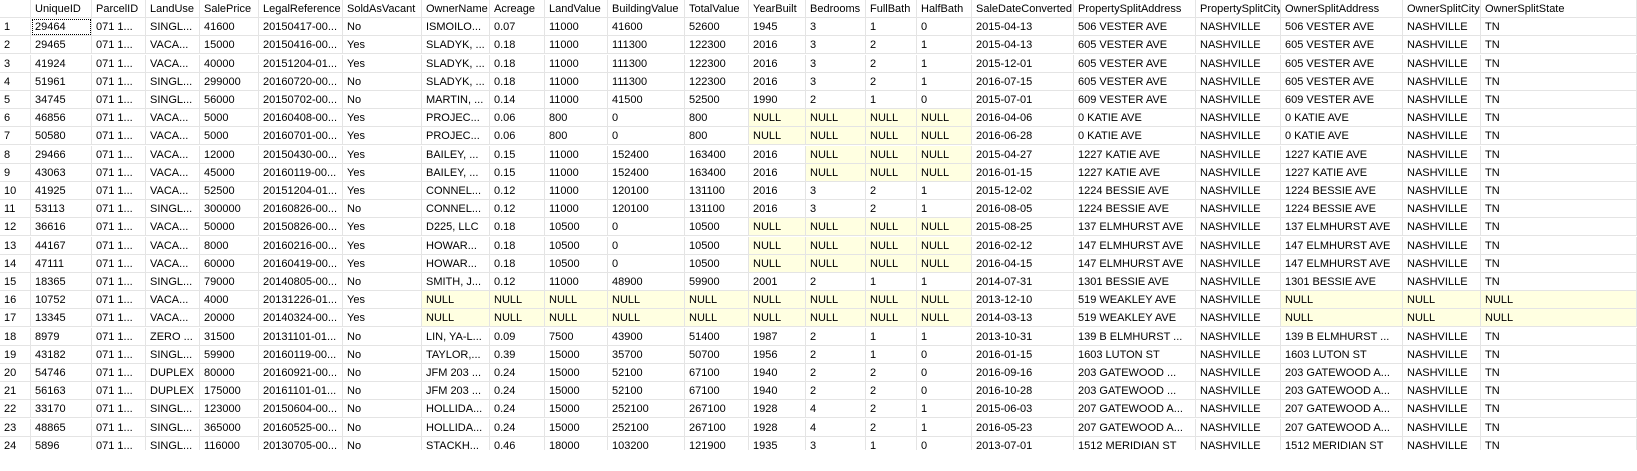 Image resolution: width=1637 pixels, height=471 pixels. What do you see at coordinates (15, 81) in the screenshot?
I see `row-number: 4` at bounding box center [15, 81].